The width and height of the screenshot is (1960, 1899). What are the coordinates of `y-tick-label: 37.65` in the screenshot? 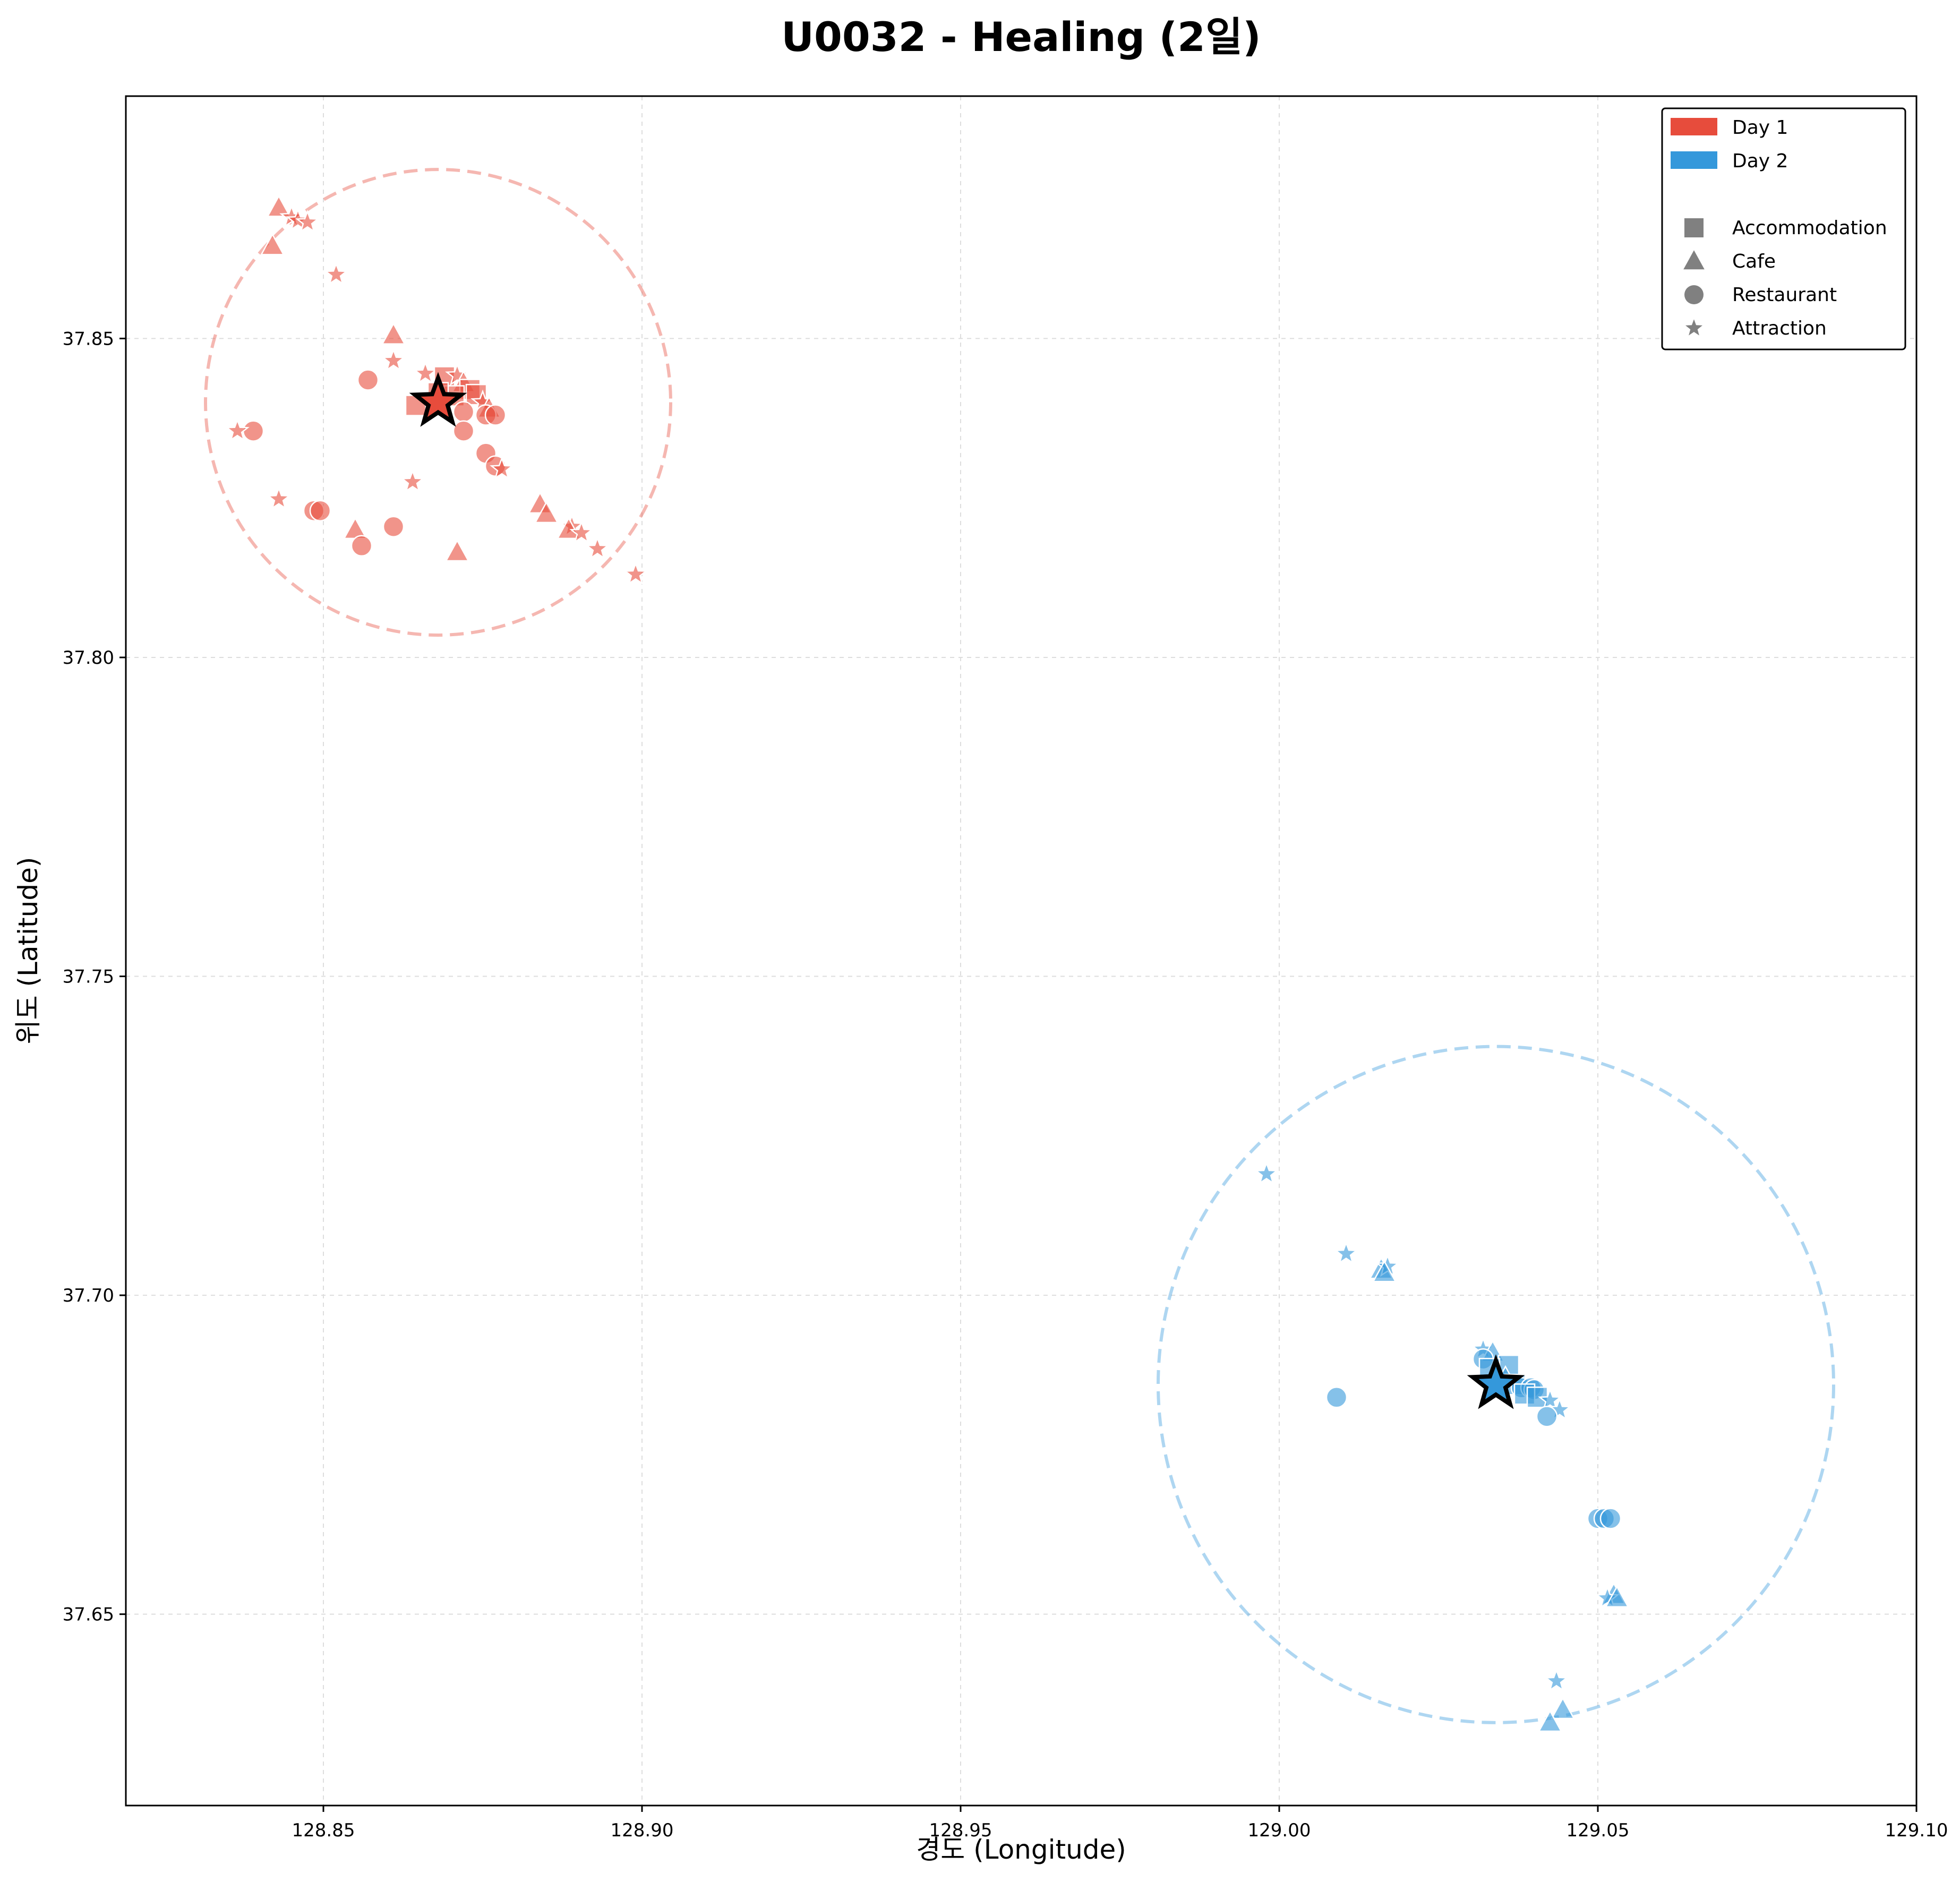 It's located at (88, 1615).